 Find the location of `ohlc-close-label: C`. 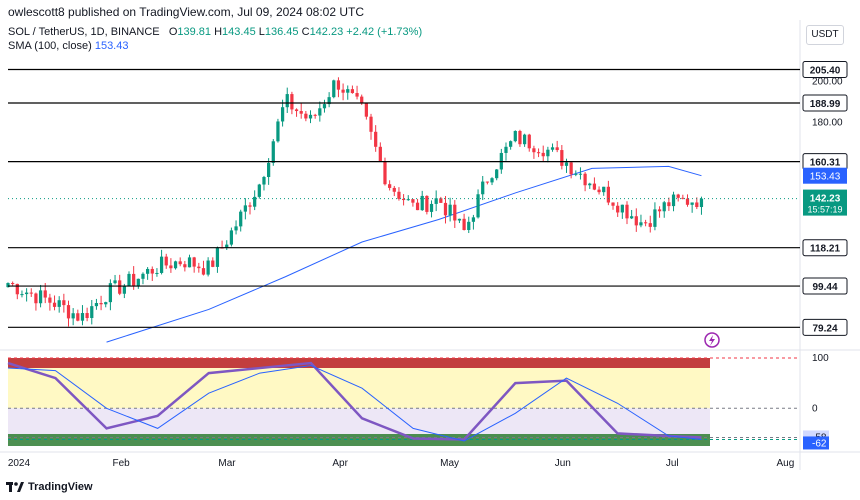

ohlc-close-label: C is located at coordinates (305, 32).